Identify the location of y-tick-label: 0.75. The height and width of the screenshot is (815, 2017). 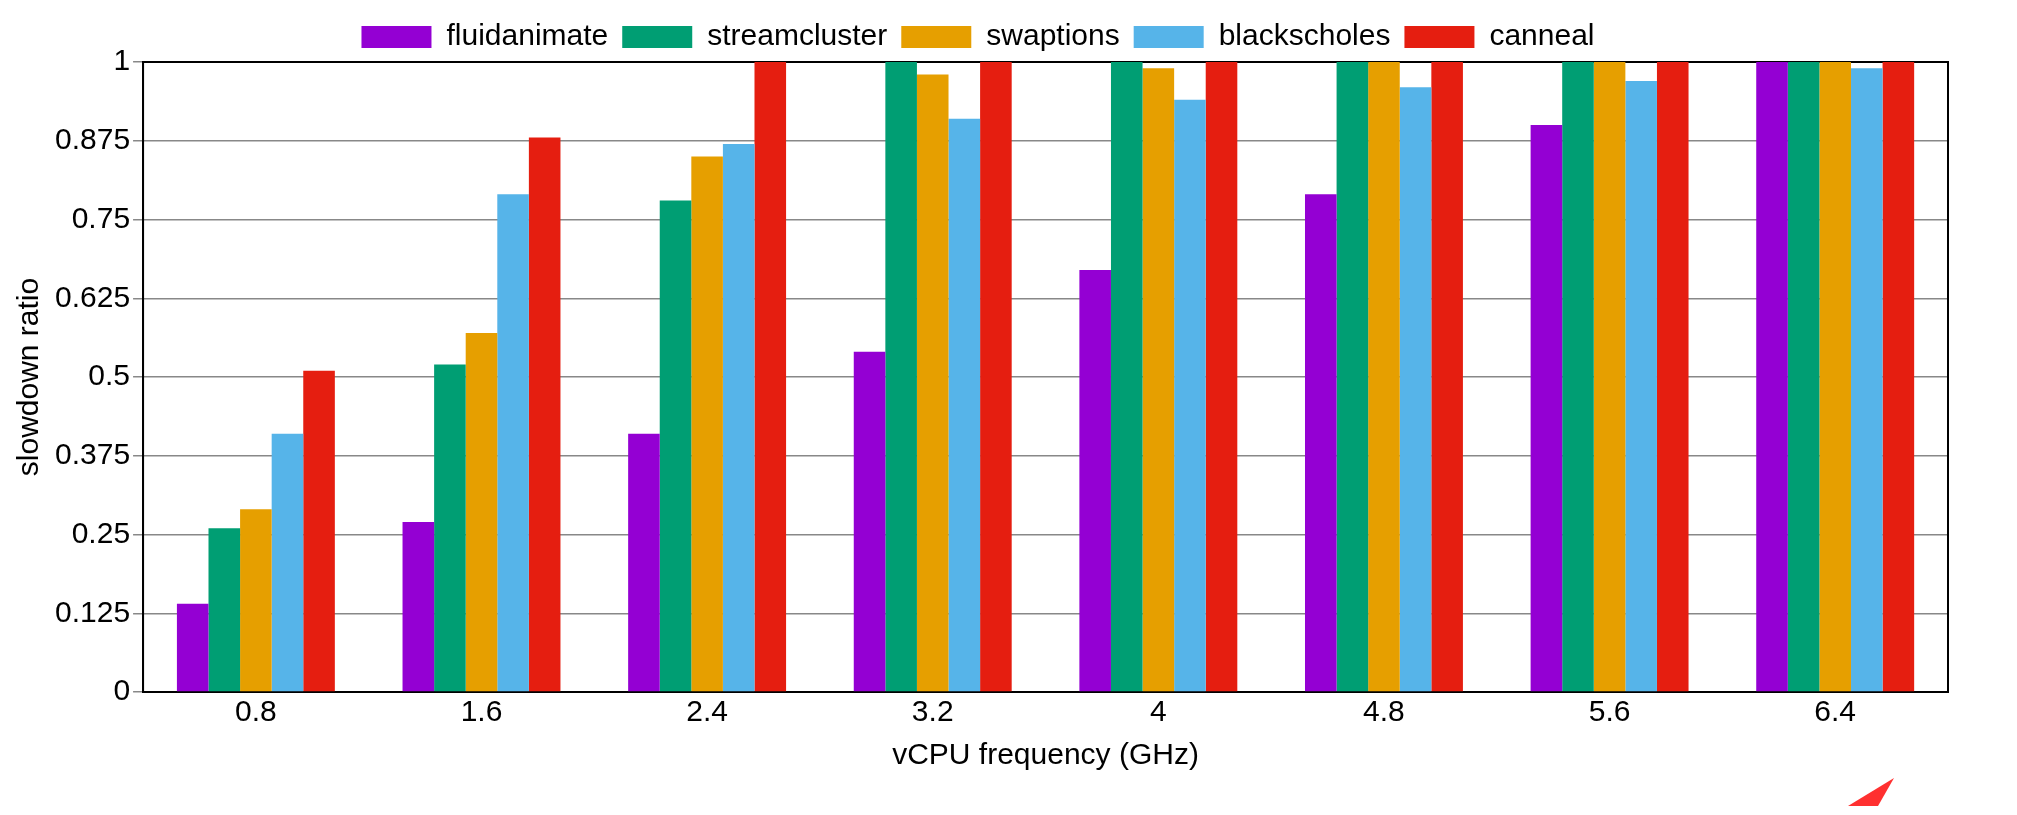
(101, 217).